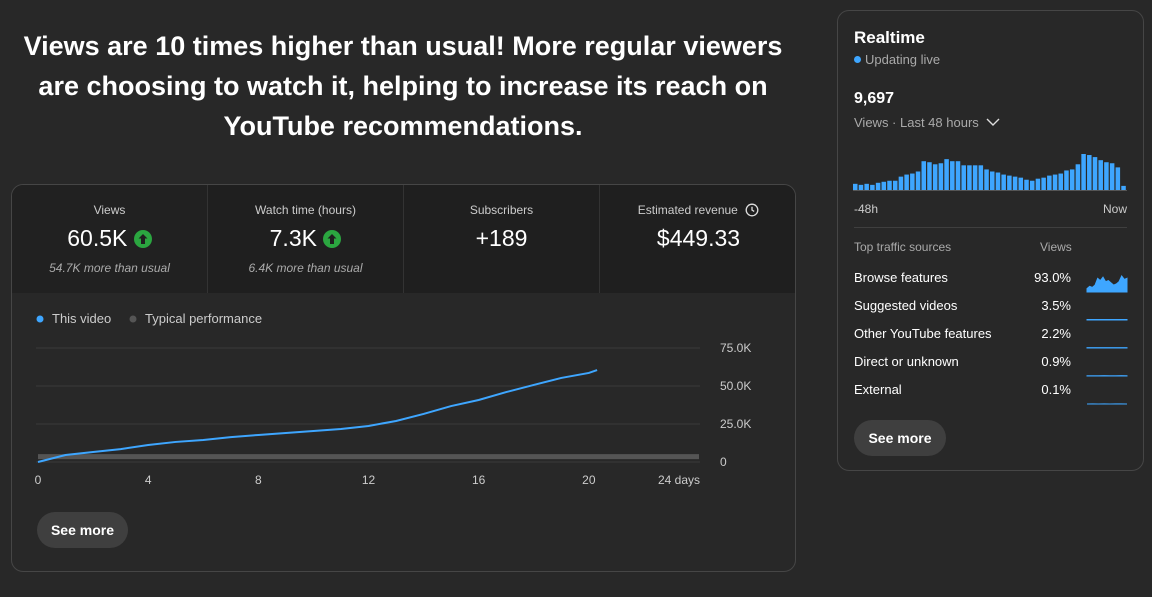 Image resolution: width=1152 pixels, height=597 pixels. I want to click on live-dot, so click(857, 59).